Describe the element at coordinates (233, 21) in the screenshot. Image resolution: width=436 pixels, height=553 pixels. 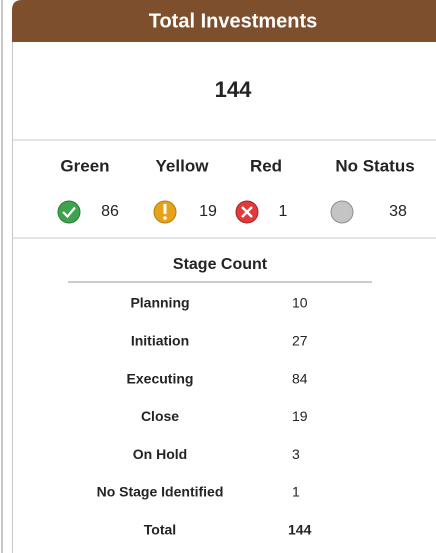
I see `header-title: Total Investments` at that location.